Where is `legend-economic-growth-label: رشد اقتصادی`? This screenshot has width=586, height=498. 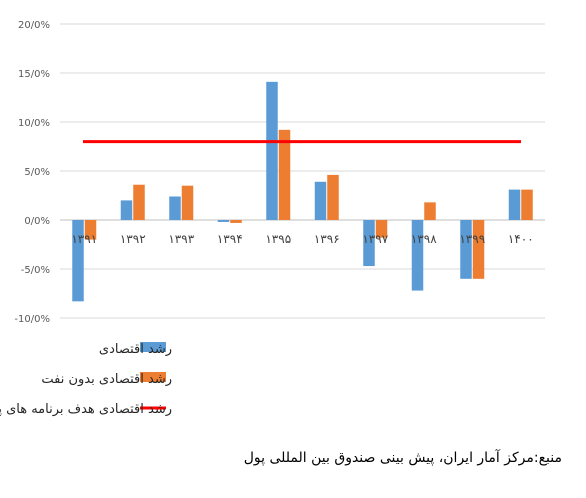 legend-economic-growth-label: رشد اقتصادی is located at coordinates (135, 349).